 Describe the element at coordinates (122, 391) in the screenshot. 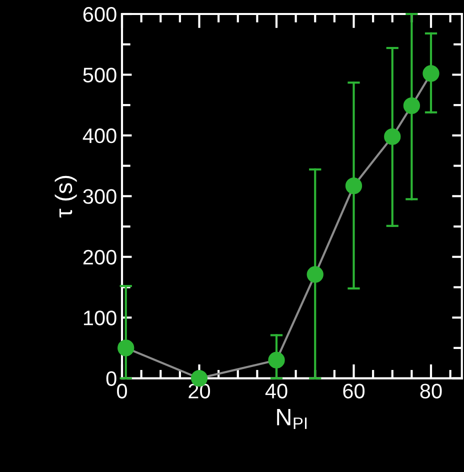

I see `x-tick-label: 0` at that location.